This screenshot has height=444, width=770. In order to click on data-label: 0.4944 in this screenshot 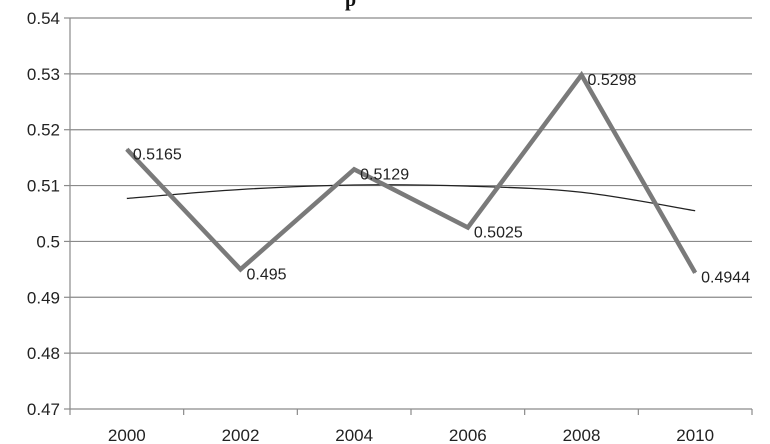, I will do `click(725, 278)`.